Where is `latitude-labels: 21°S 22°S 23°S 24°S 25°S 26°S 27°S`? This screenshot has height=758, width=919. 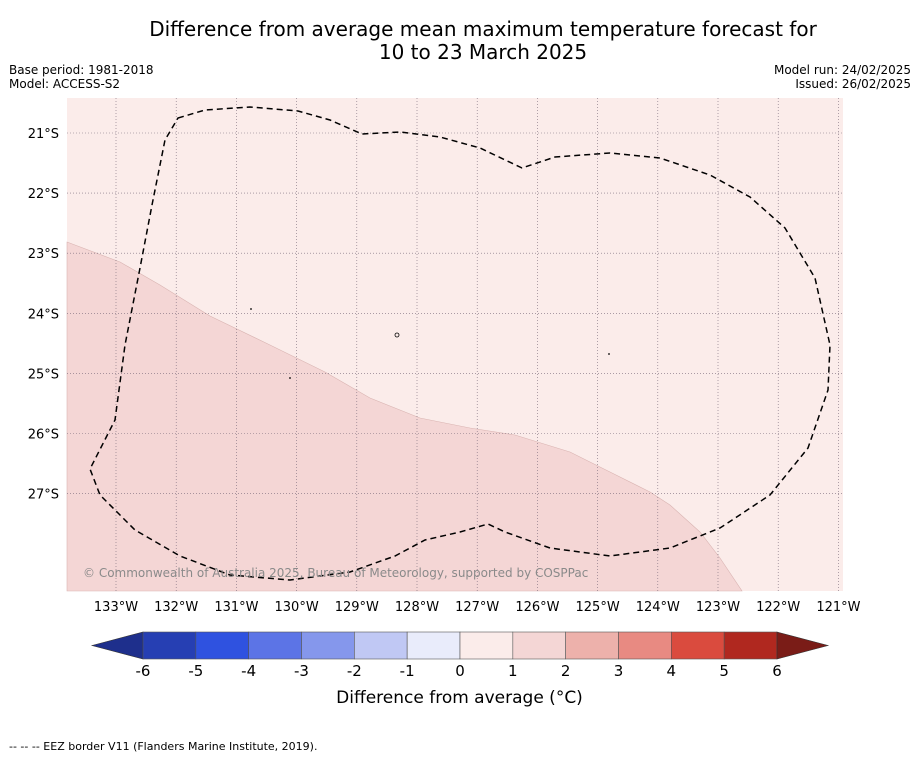 latitude-labels: 21°S 22°S 23°S 24°S 25°S 26°S 27°S is located at coordinates (43, 315).